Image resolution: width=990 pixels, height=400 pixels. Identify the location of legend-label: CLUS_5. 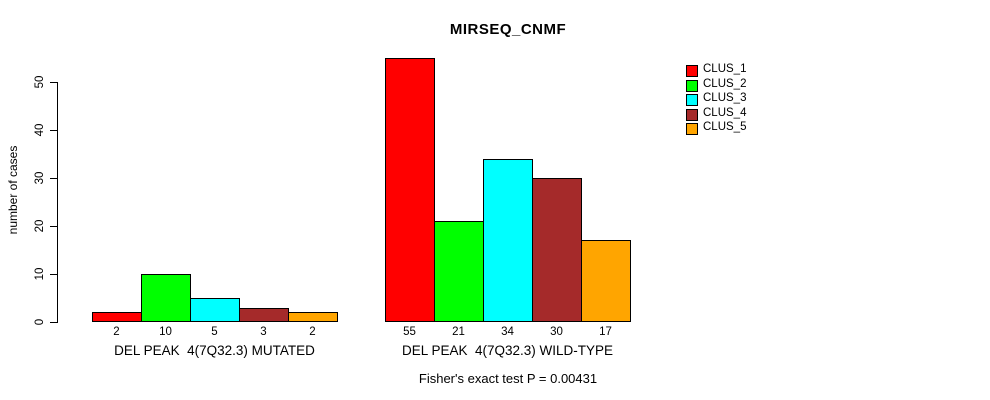
(725, 127).